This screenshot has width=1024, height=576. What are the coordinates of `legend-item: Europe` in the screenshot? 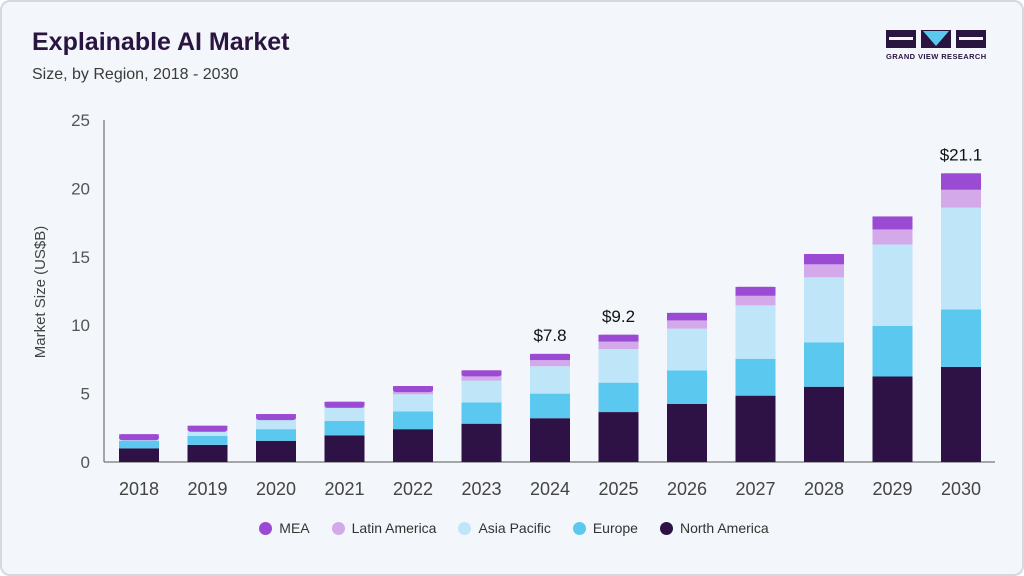 It's located at (605, 528).